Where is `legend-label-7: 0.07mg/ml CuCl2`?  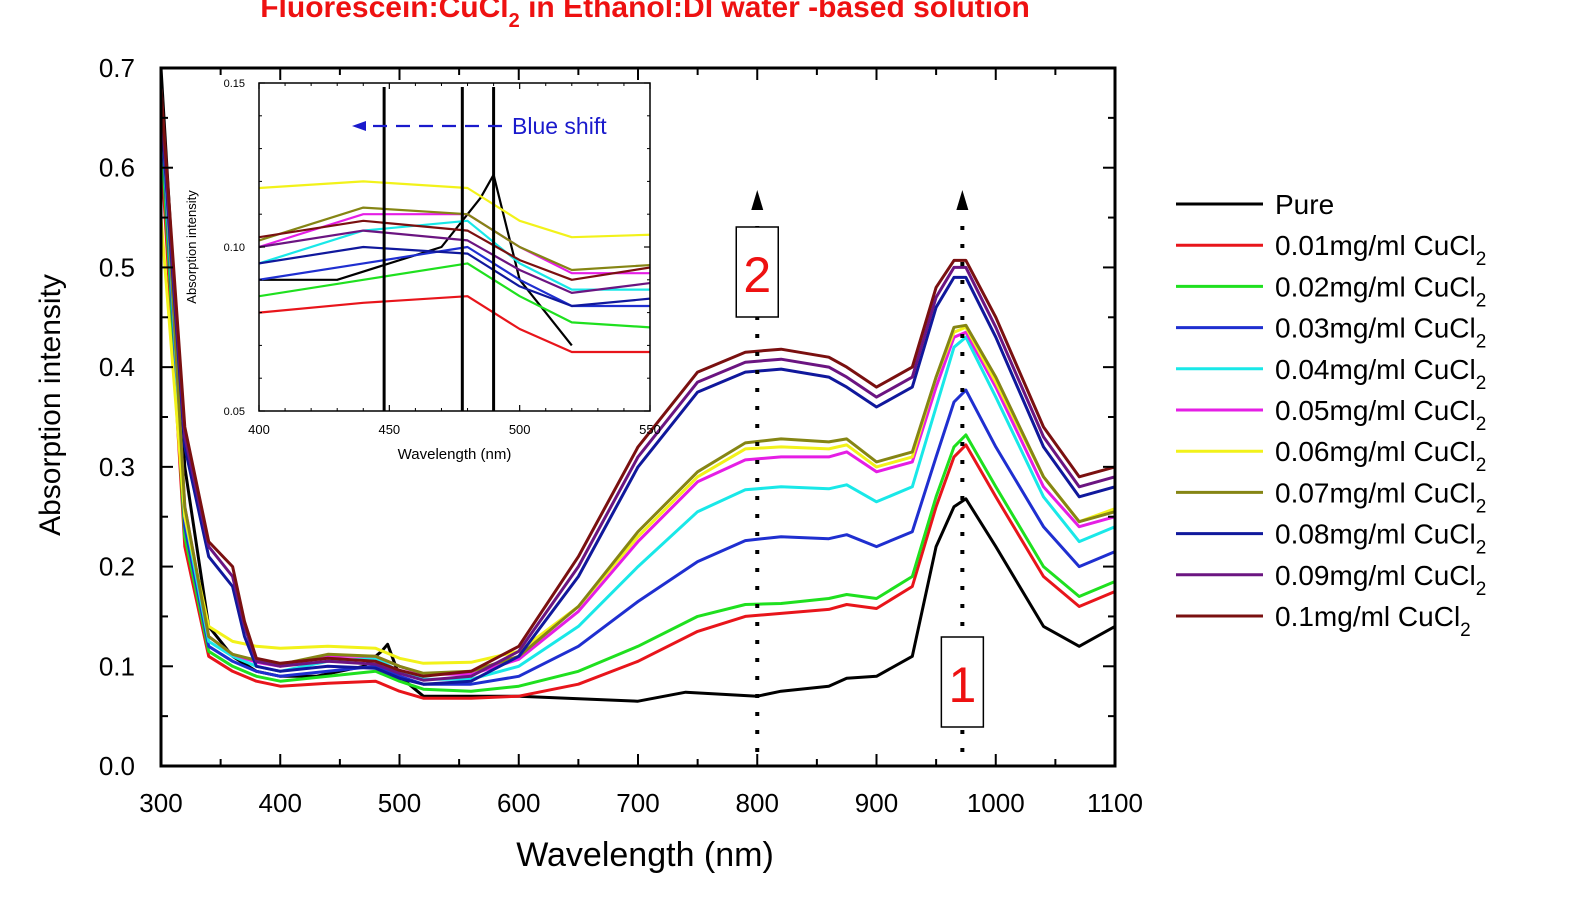
legend-label-7: 0.07mg/ml CuCl2 is located at coordinates (1380, 497).